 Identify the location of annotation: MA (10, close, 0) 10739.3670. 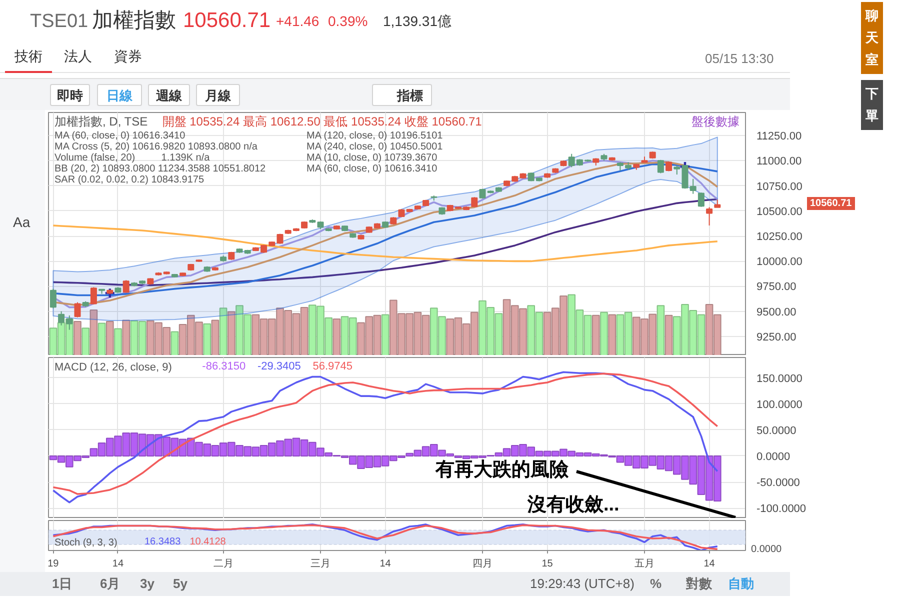
(372, 158).